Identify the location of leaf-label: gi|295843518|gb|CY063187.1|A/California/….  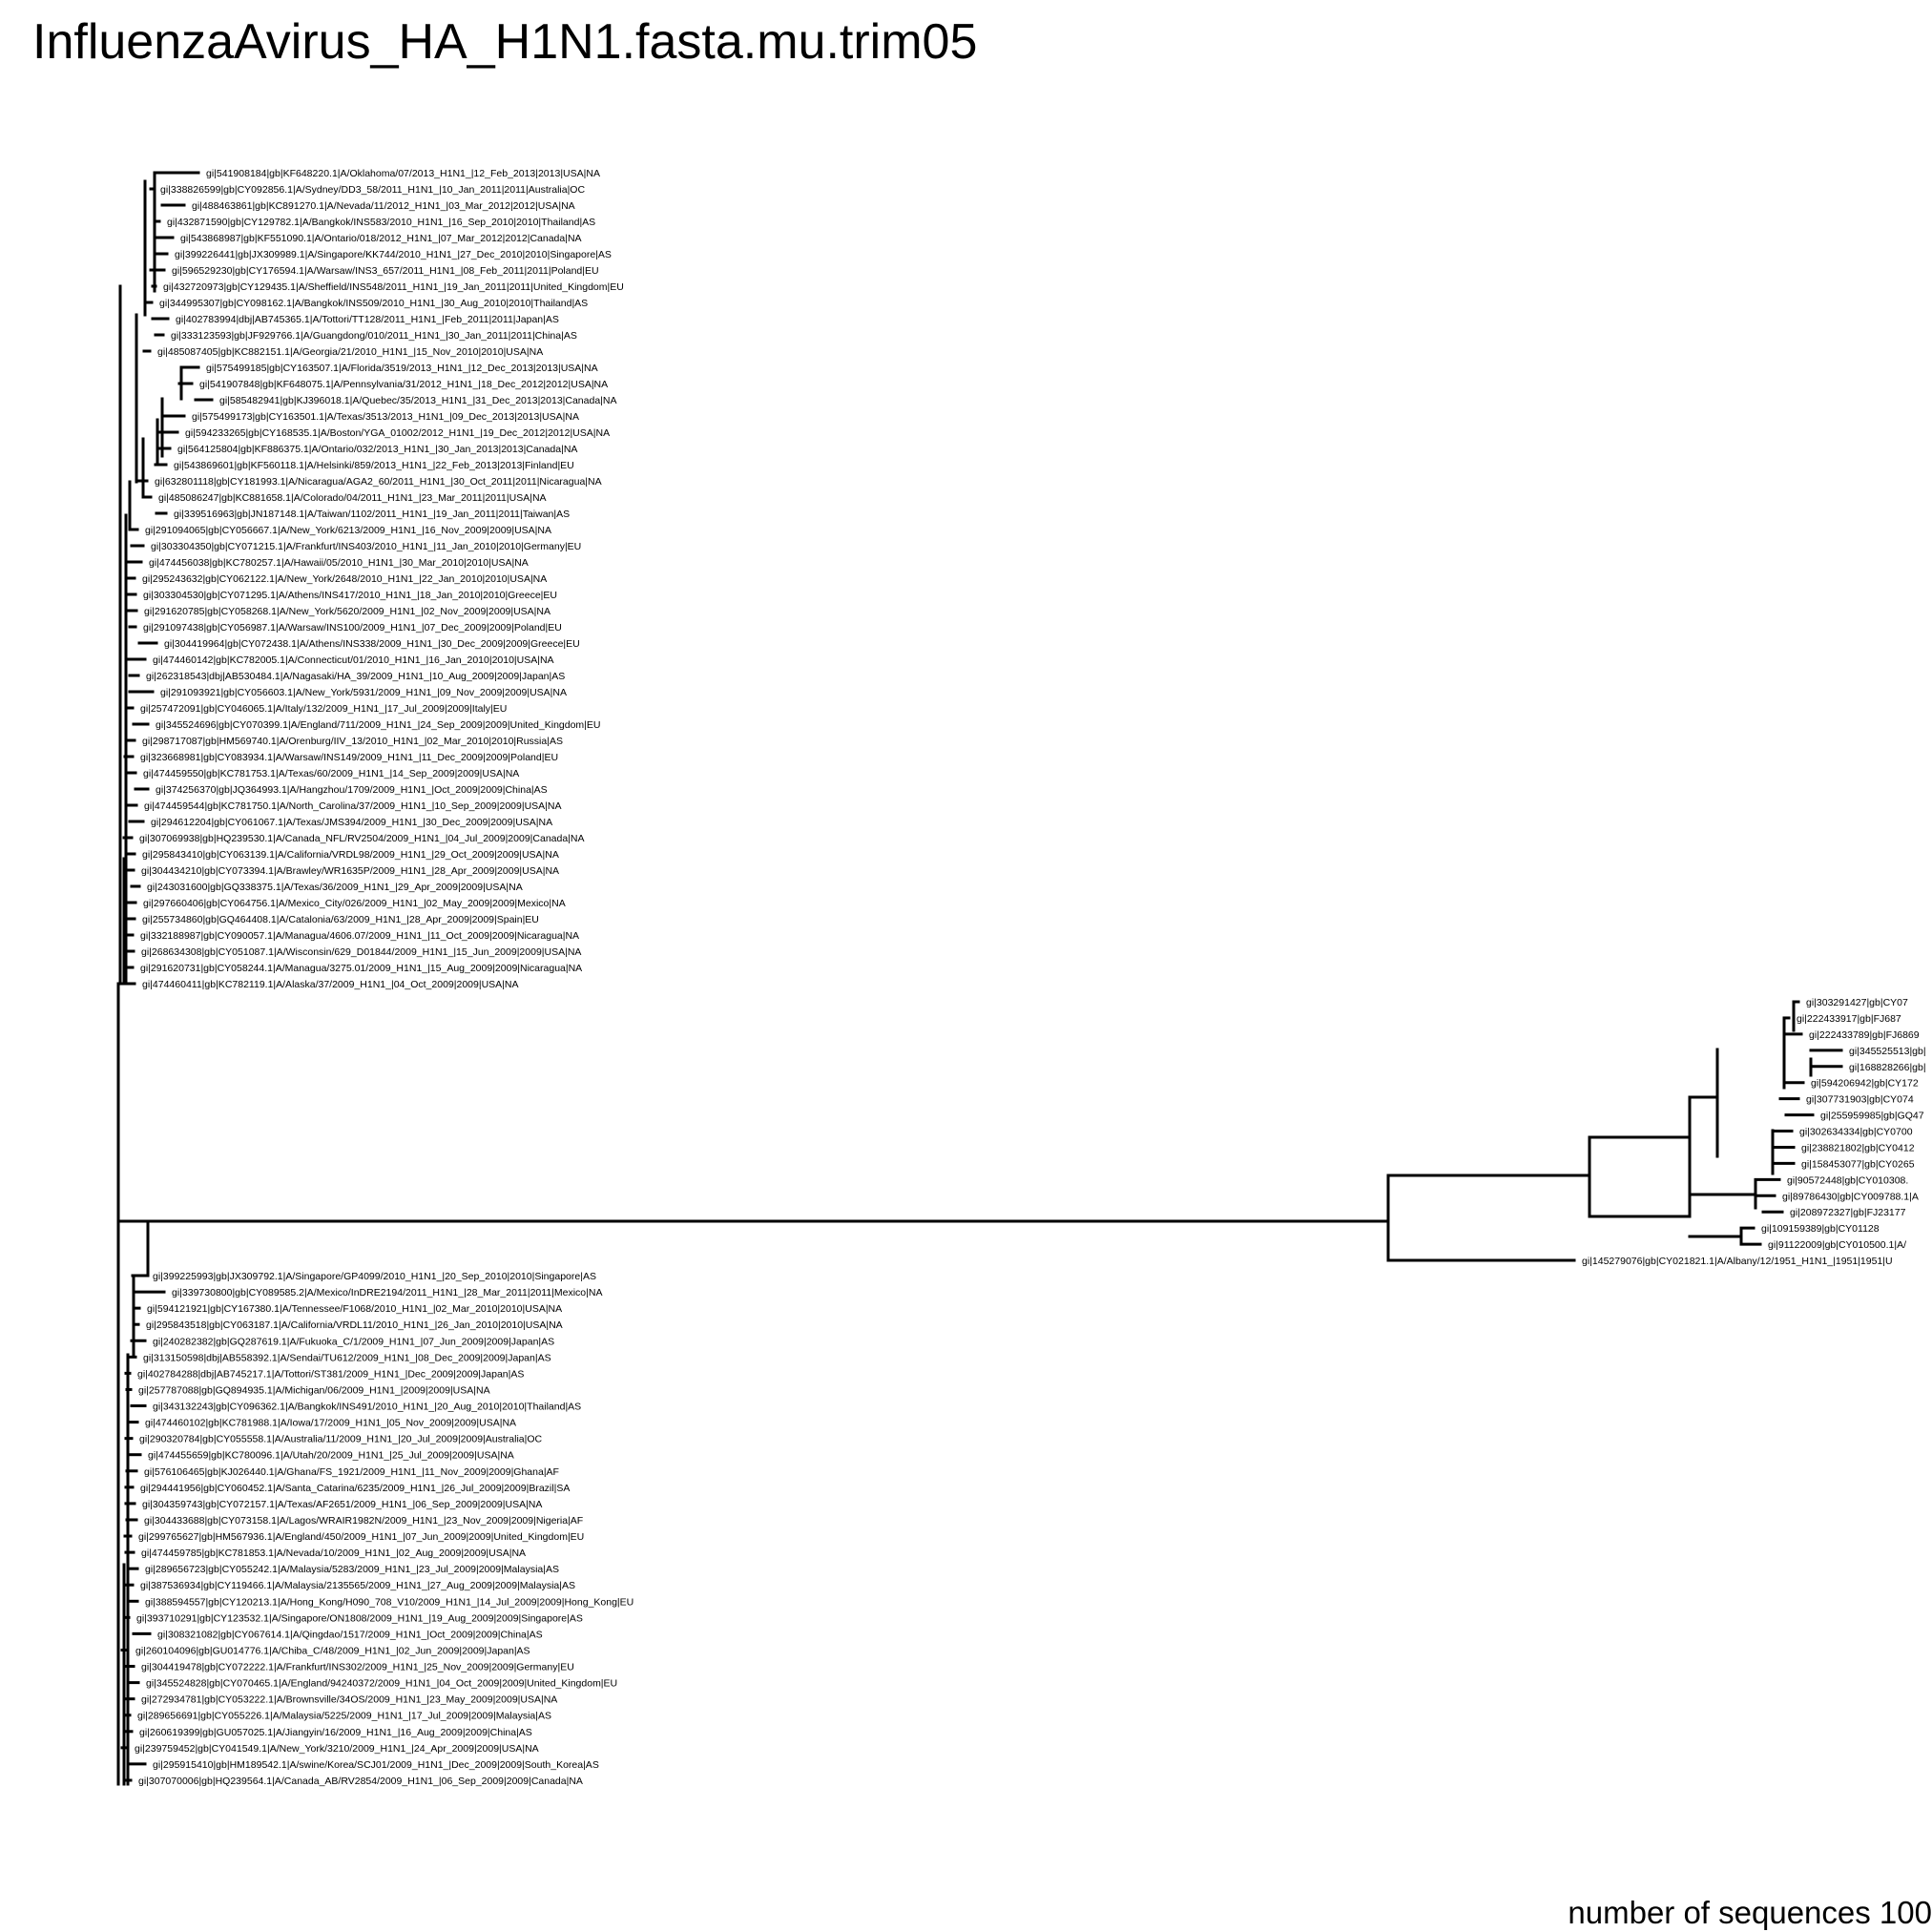
(354, 1325).